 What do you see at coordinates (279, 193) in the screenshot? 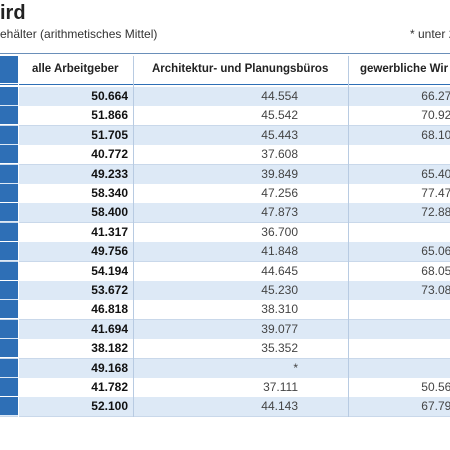
I see `cell: 47.256` at bounding box center [279, 193].